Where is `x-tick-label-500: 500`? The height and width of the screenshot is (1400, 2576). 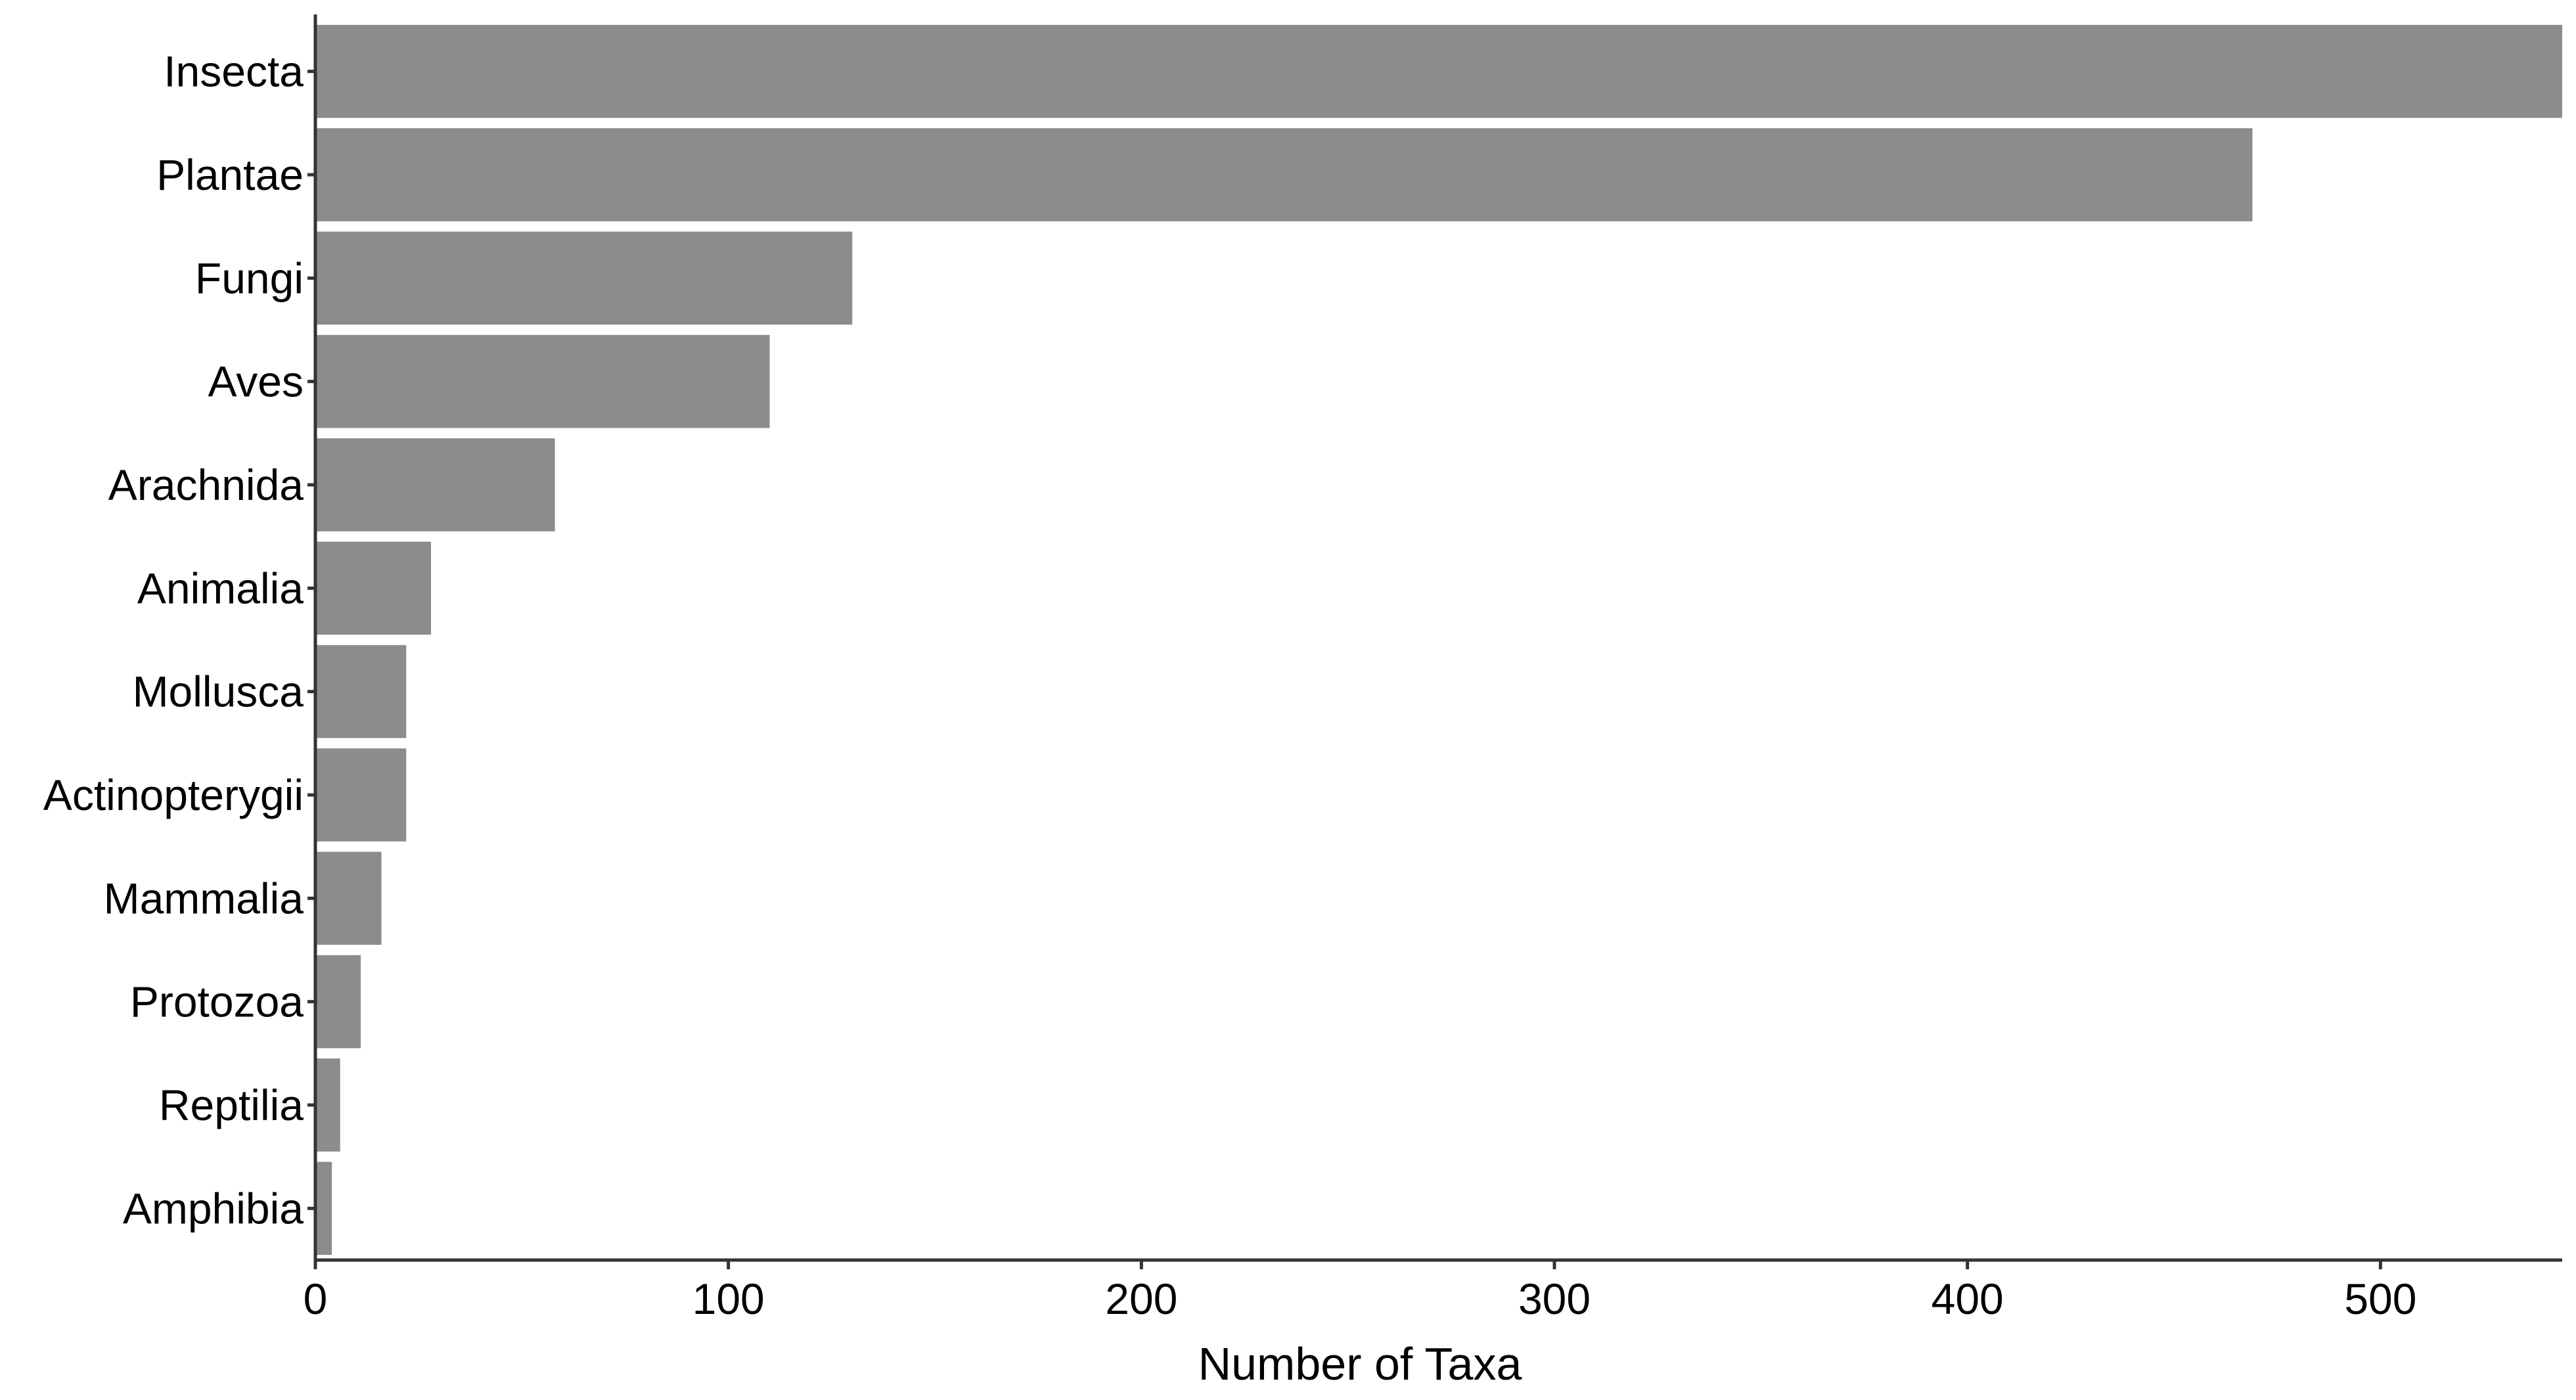
x-tick-label-500: 500 is located at coordinates (2380, 1299).